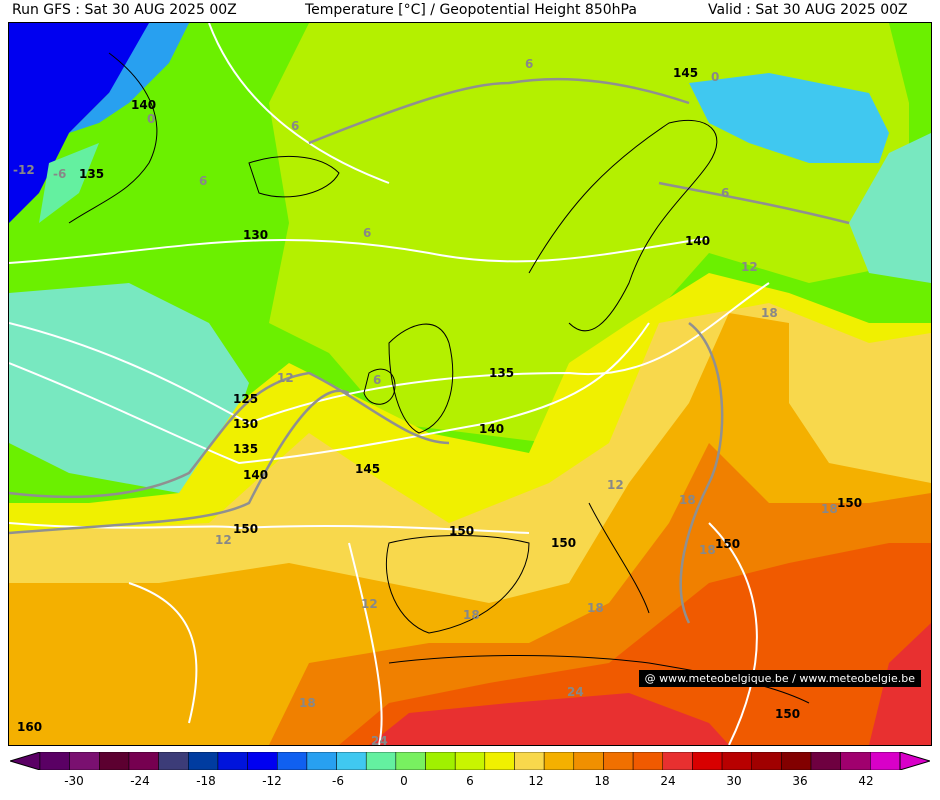 This screenshot has width=940, height=800. I want to click on scale-tick-label: 0, so click(404, 781).